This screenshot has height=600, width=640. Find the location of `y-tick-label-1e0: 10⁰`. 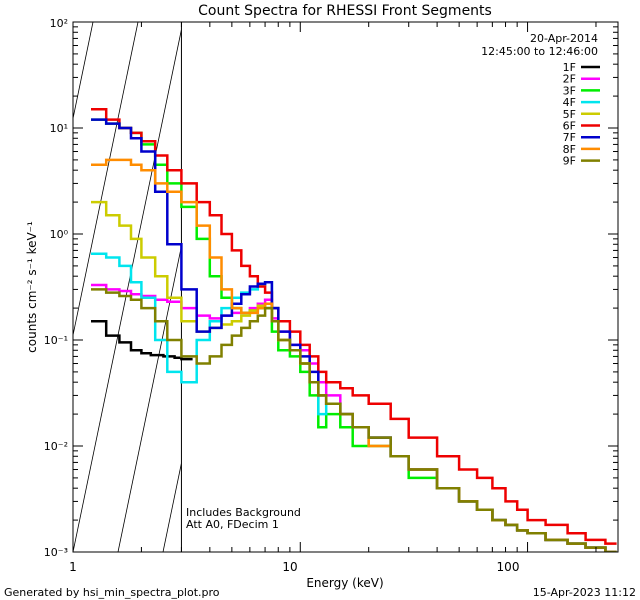

y-tick-label-1e0: 10⁰ is located at coordinates (59, 234).